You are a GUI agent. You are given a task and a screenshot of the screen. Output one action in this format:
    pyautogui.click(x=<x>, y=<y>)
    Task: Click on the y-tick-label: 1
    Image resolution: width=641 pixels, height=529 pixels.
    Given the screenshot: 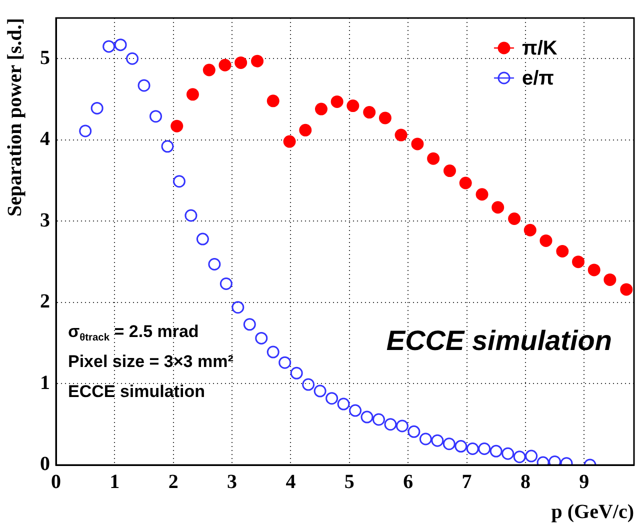 What is the action you would take?
    pyautogui.click(x=45, y=383)
    